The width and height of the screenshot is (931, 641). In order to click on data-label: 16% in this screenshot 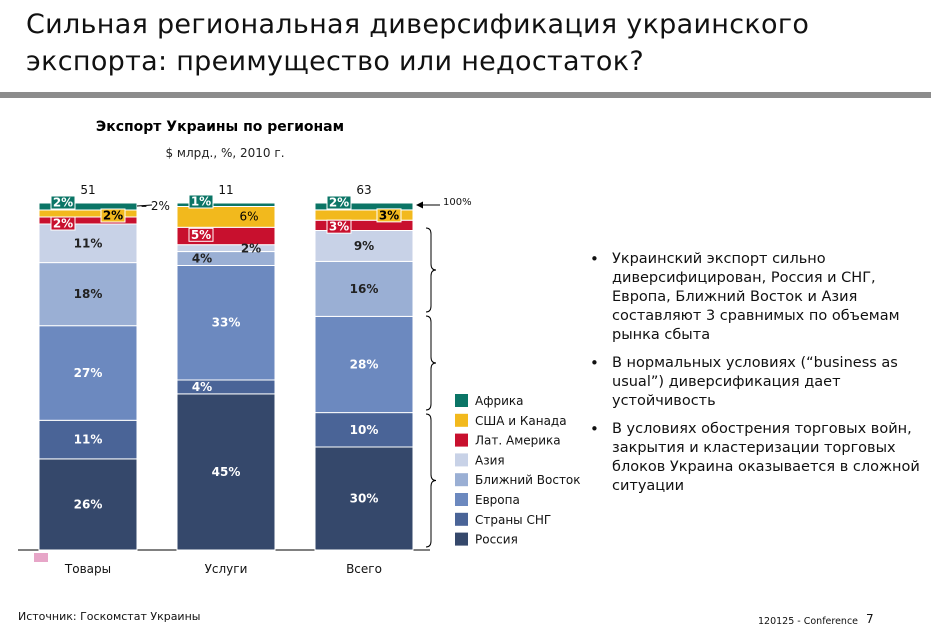, I will do `click(364, 289)`.